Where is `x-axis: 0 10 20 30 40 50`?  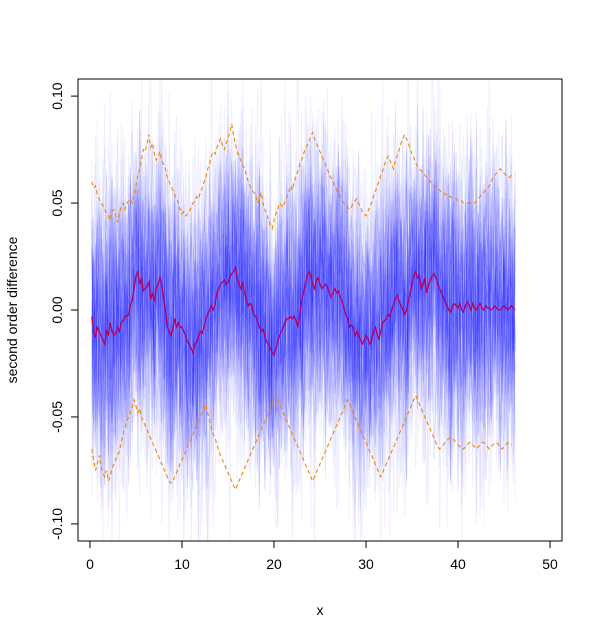
x-axis: 0 10 20 30 40 50 is located at coordinates (322, 556).